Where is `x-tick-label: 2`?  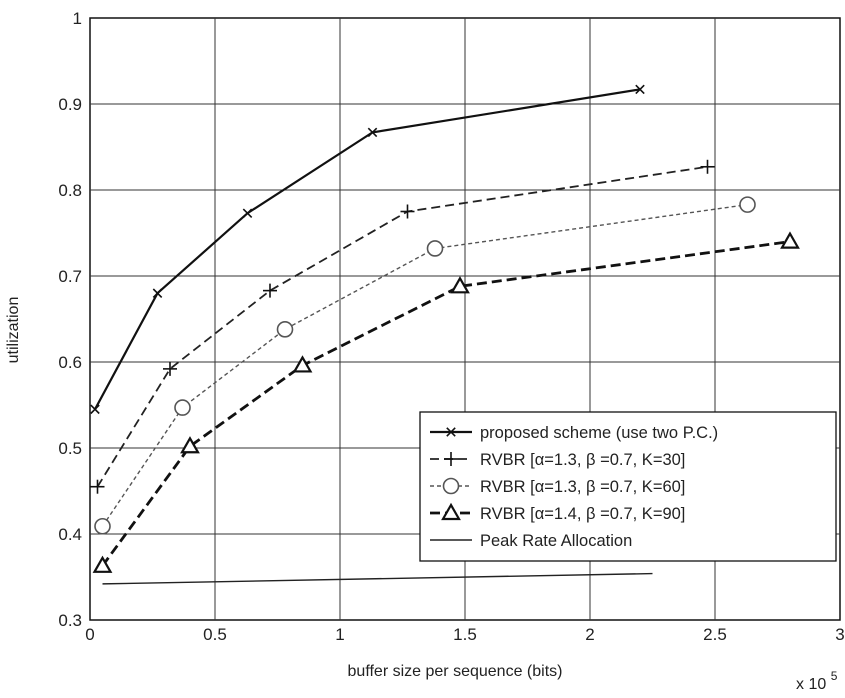 x-tick-label: 2 is located at coordinates (589, 634).